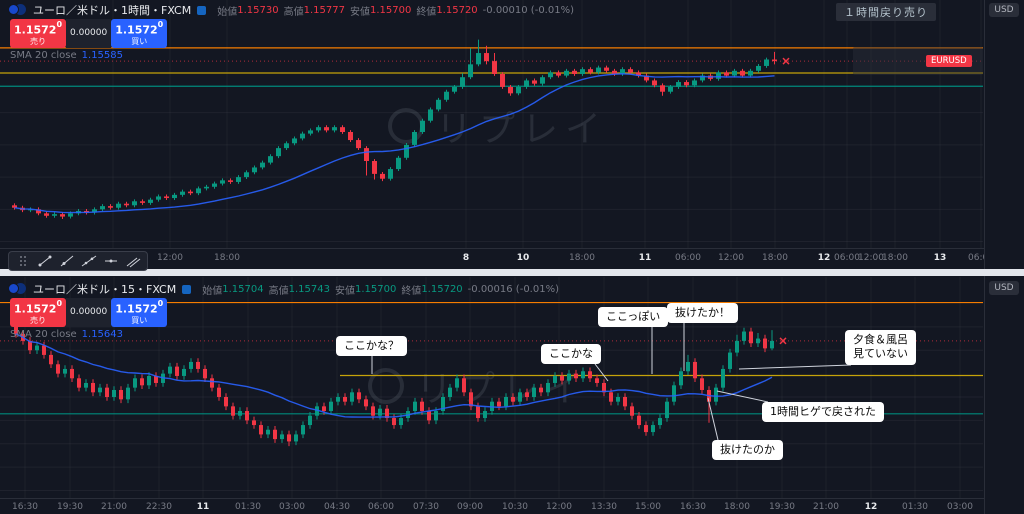 Image resolution: width=1024 pixels, height=514 pixels. What do you see at coordinates (1004, 257) in the screenshot?
I see `price-axis` at bounding box center [1004, 257].